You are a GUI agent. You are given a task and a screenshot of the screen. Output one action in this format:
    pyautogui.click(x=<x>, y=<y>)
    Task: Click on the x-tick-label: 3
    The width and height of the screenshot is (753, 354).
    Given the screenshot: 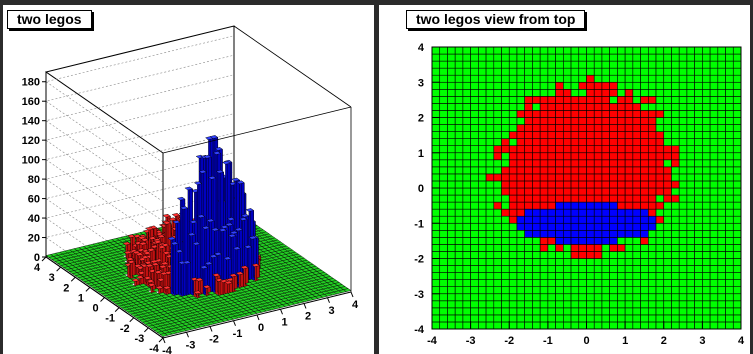 What is the action you would take?
    pyautogui.click(x=331, y=311)
    